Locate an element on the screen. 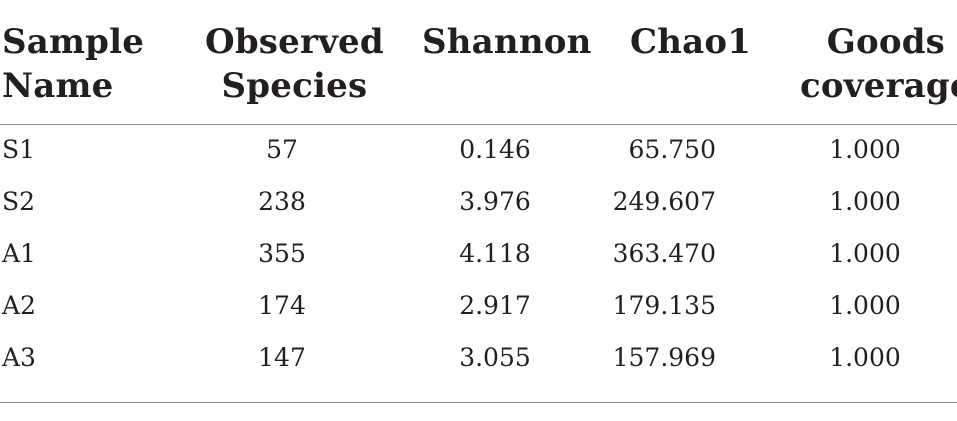 The height and width of the screenshot is (421, 957). cell-shannon: 3.055 is located at coordinates (495, 357).